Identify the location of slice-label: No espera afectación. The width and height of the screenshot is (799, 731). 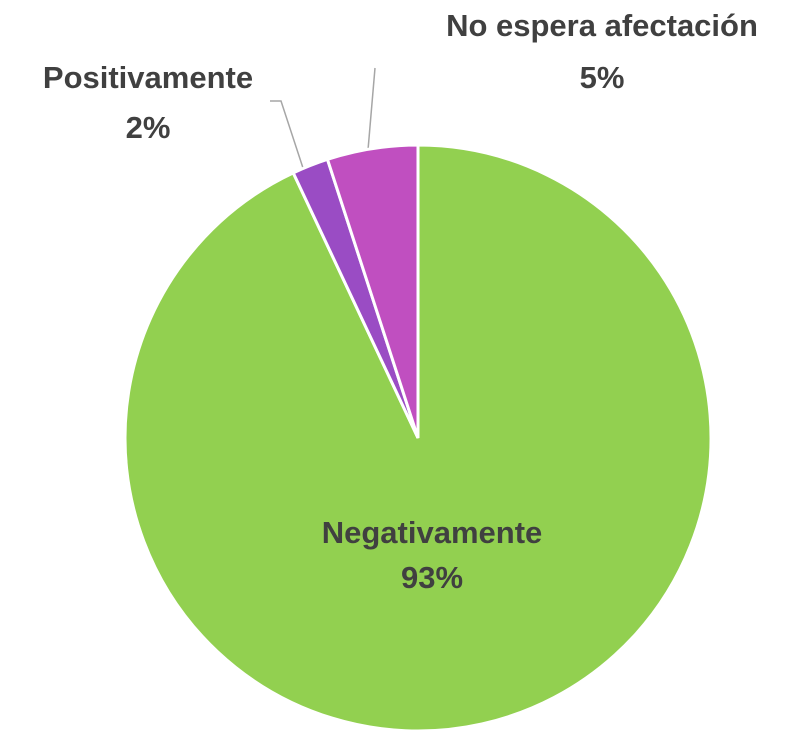
(602, 25).